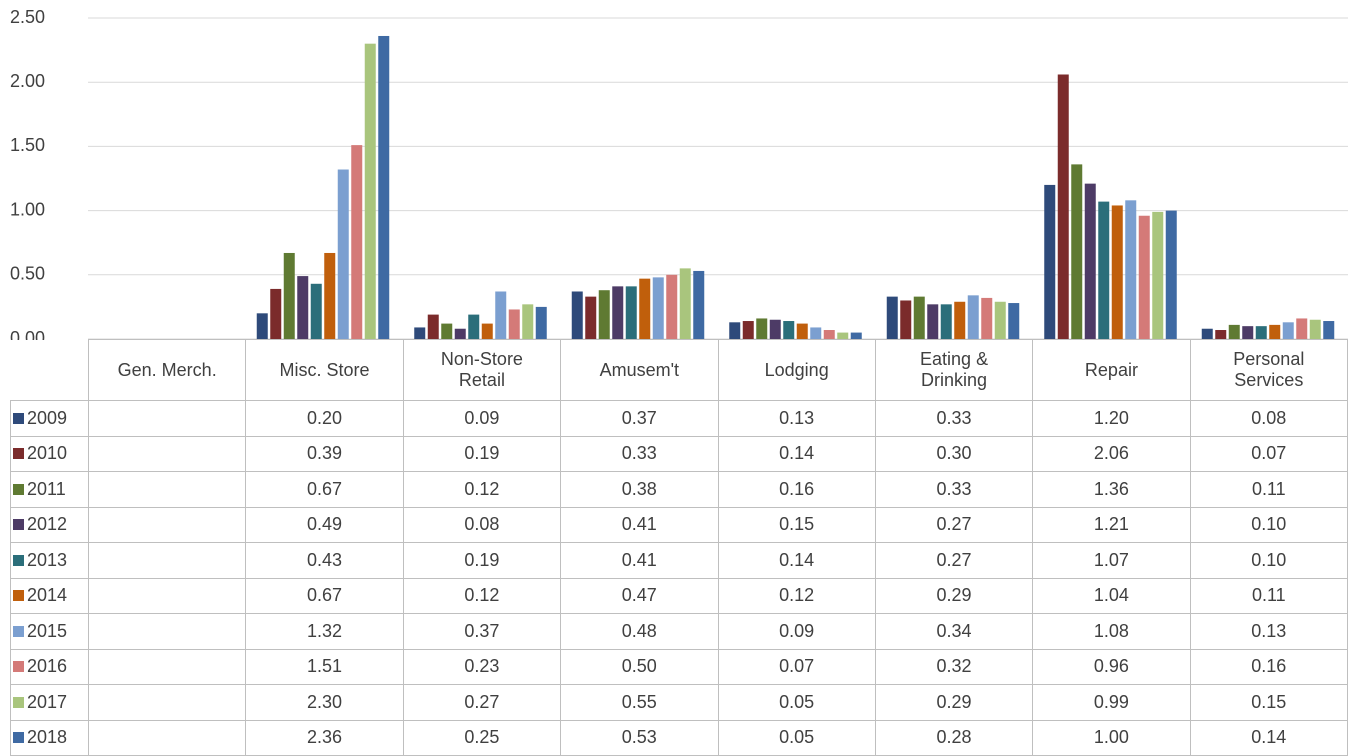 The width and height of the screenshot is (1348, 756). I want to click on value-cell: 0.29, so click(954, 595).